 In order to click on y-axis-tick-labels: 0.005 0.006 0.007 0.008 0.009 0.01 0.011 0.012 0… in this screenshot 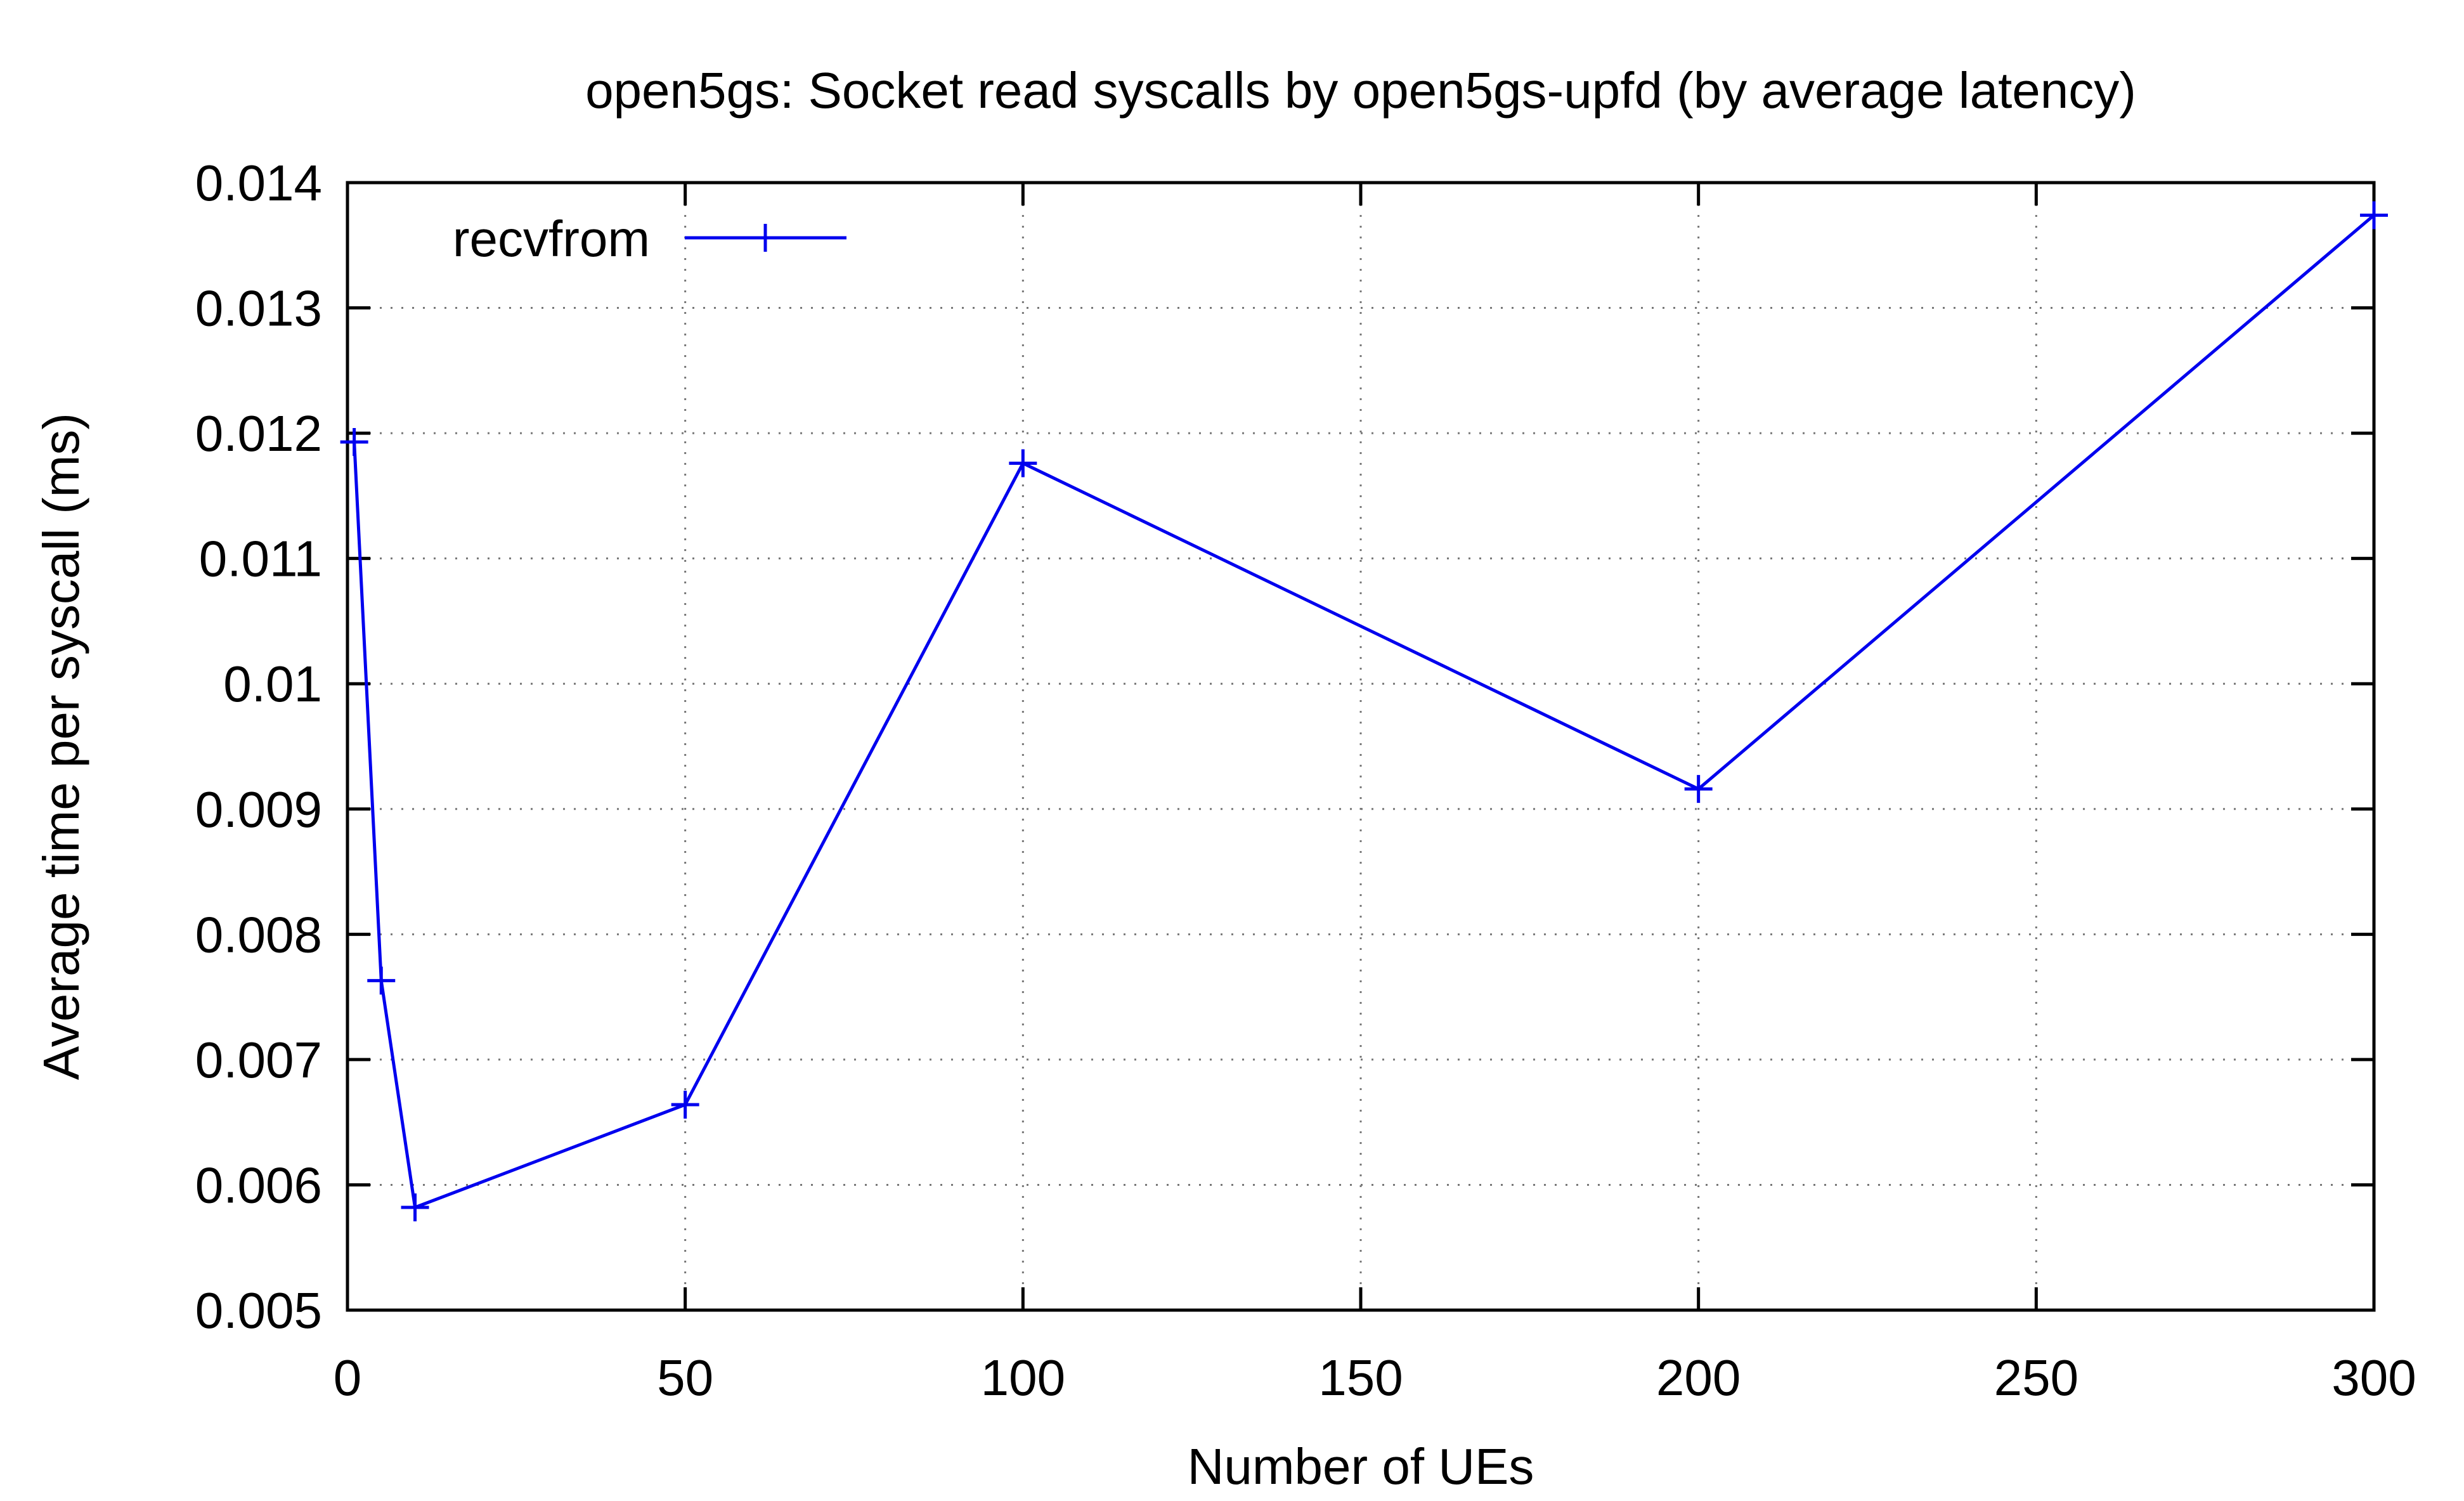, I will do `click(258, 747)`.